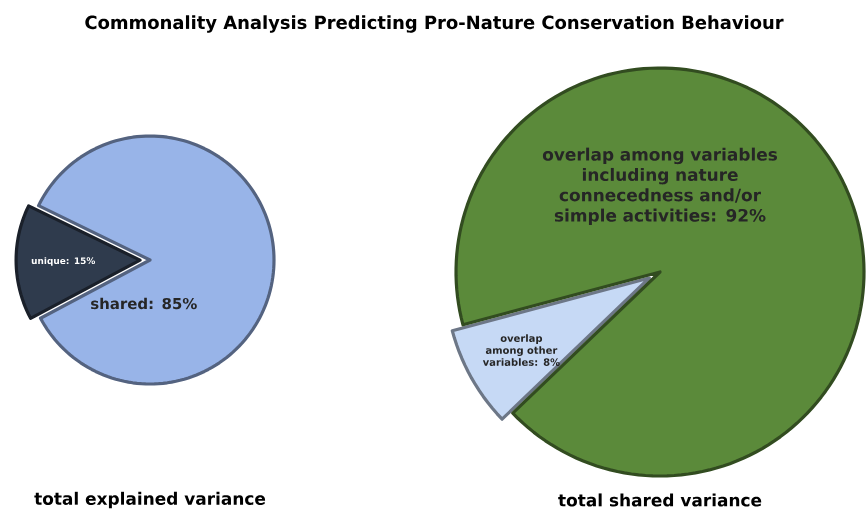  What do you see at coordinates (150, 500) in the screenshot?
I see `text: total explained variance` at bounding box center [150, 500].